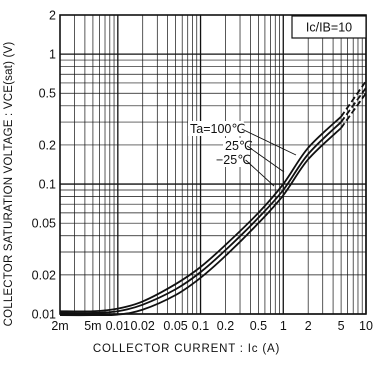  Describe the element at coordinates (44, 315) in the screenshot. I see `y-tick-label: 0.01` at that location.